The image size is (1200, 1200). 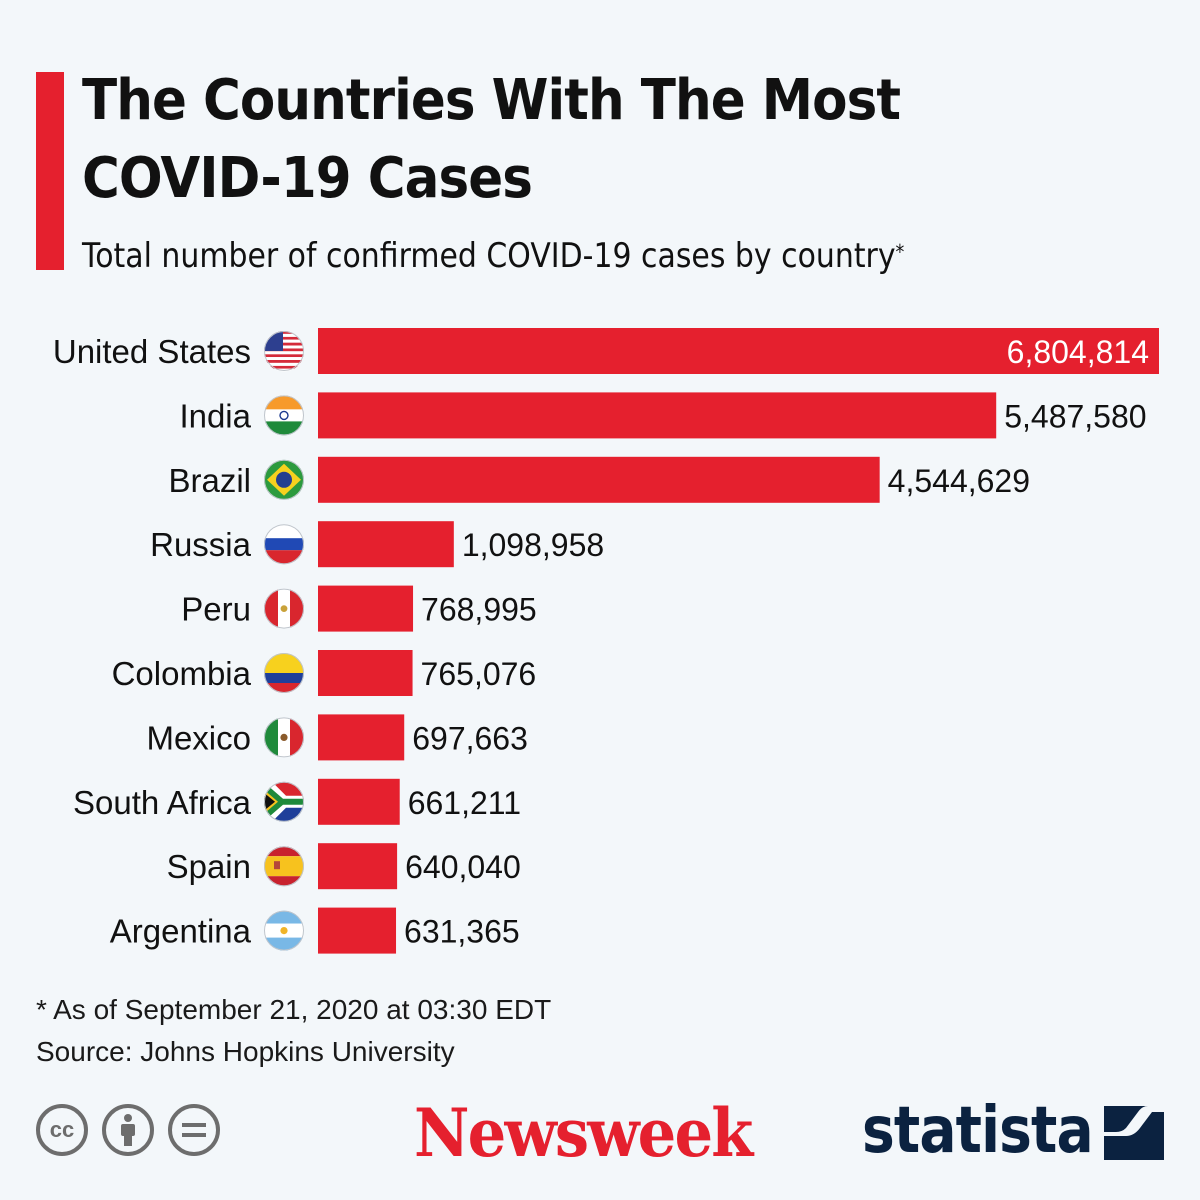 I want to click on russia-flag-icon, so click(x=284, y=544).